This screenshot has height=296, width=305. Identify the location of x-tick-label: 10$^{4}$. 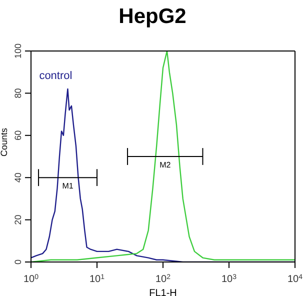
(295, 279).